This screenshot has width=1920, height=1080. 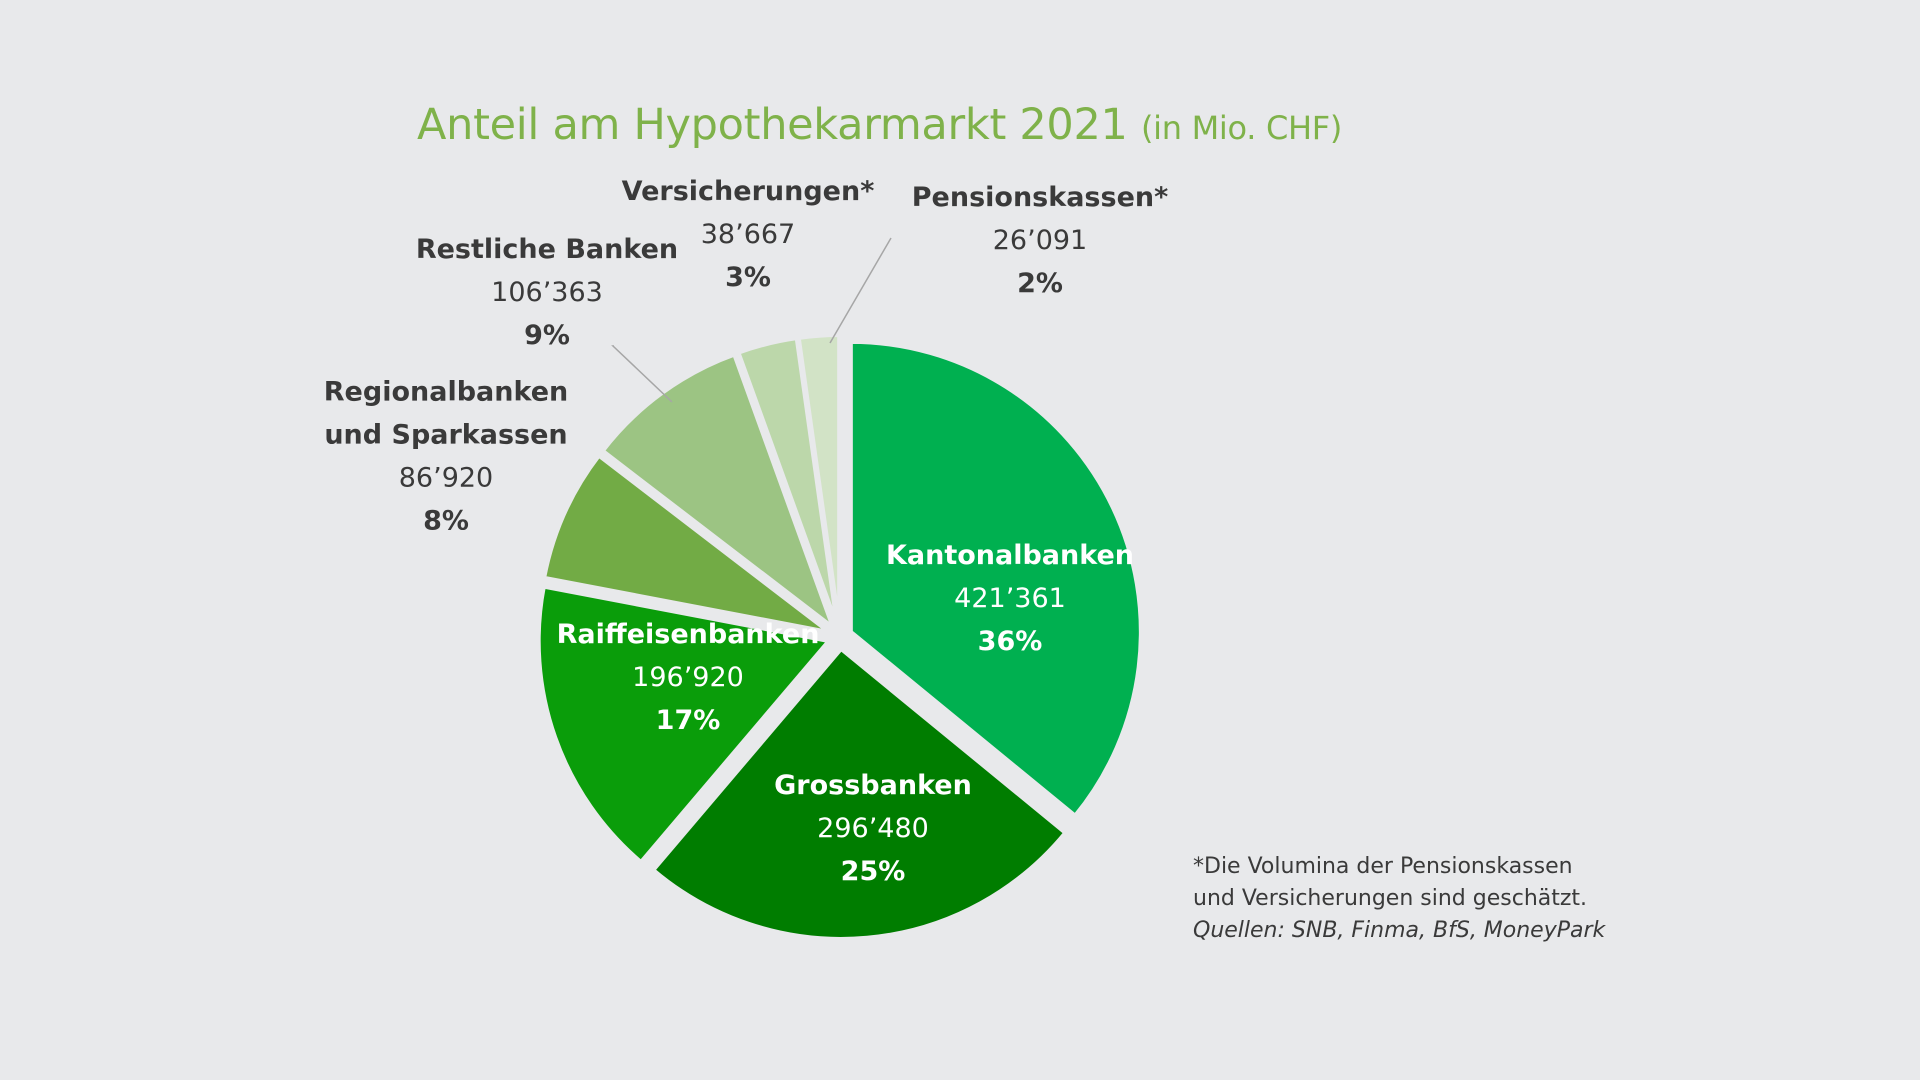 What do you see at coordinates (1383, 866) in the screenshot?
I see `footnote-line-1: *Die Volumina der Pensionskassen` at bounding box center [1383, 866].